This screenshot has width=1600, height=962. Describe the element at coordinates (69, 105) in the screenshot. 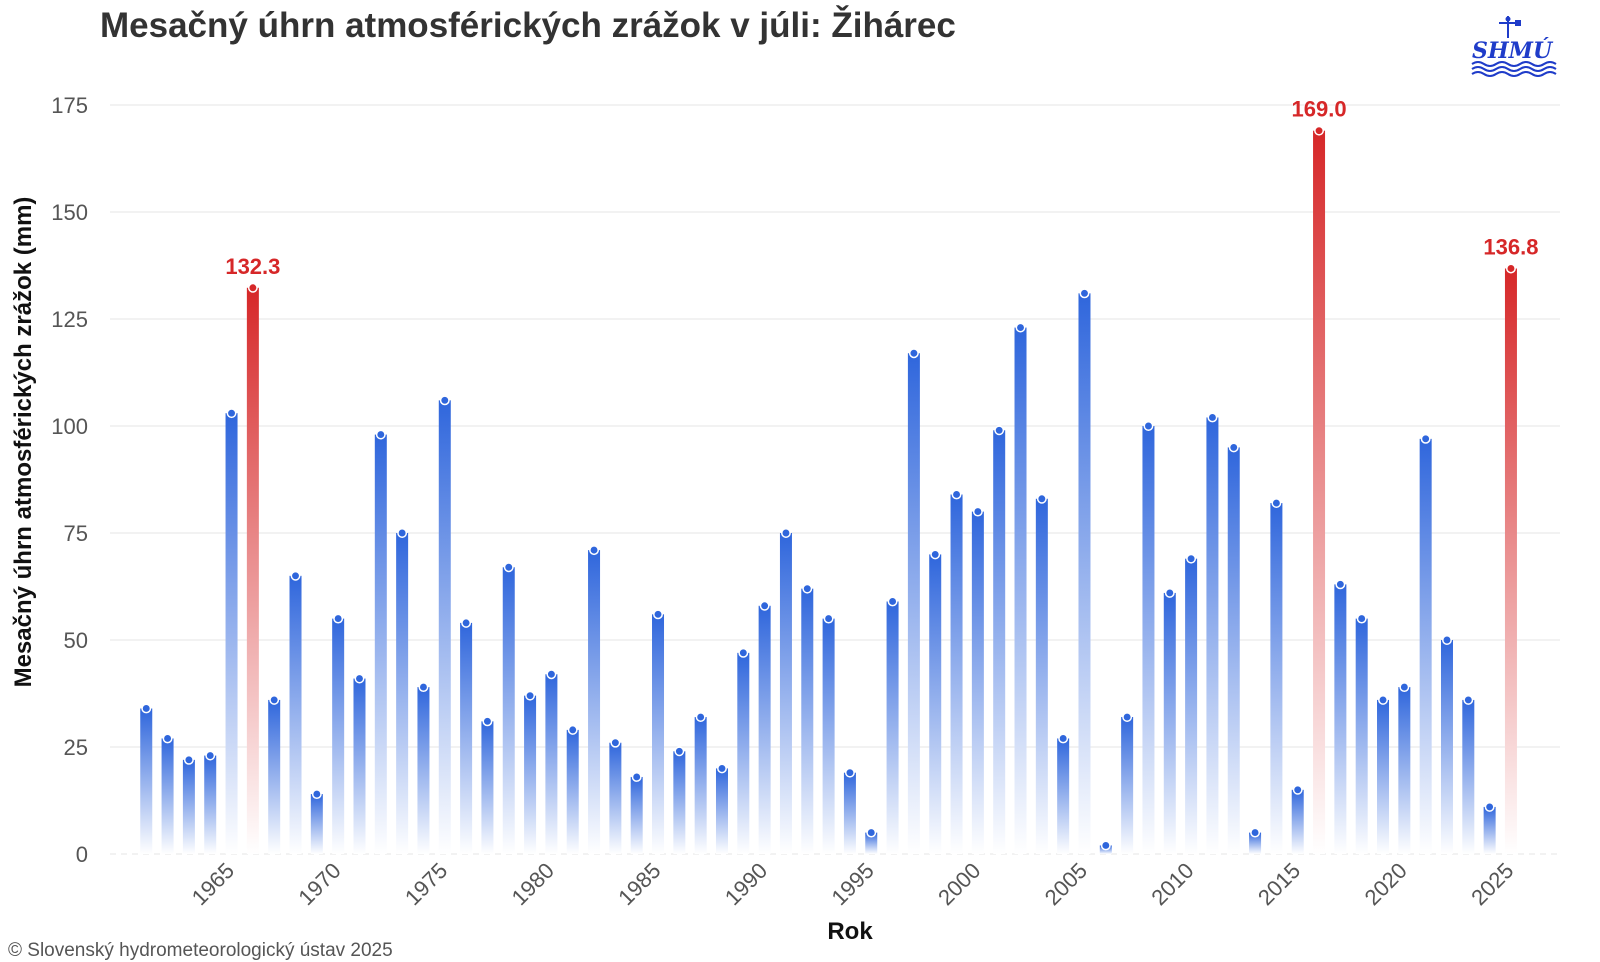

I see `y-tick-label: 175` at that location.